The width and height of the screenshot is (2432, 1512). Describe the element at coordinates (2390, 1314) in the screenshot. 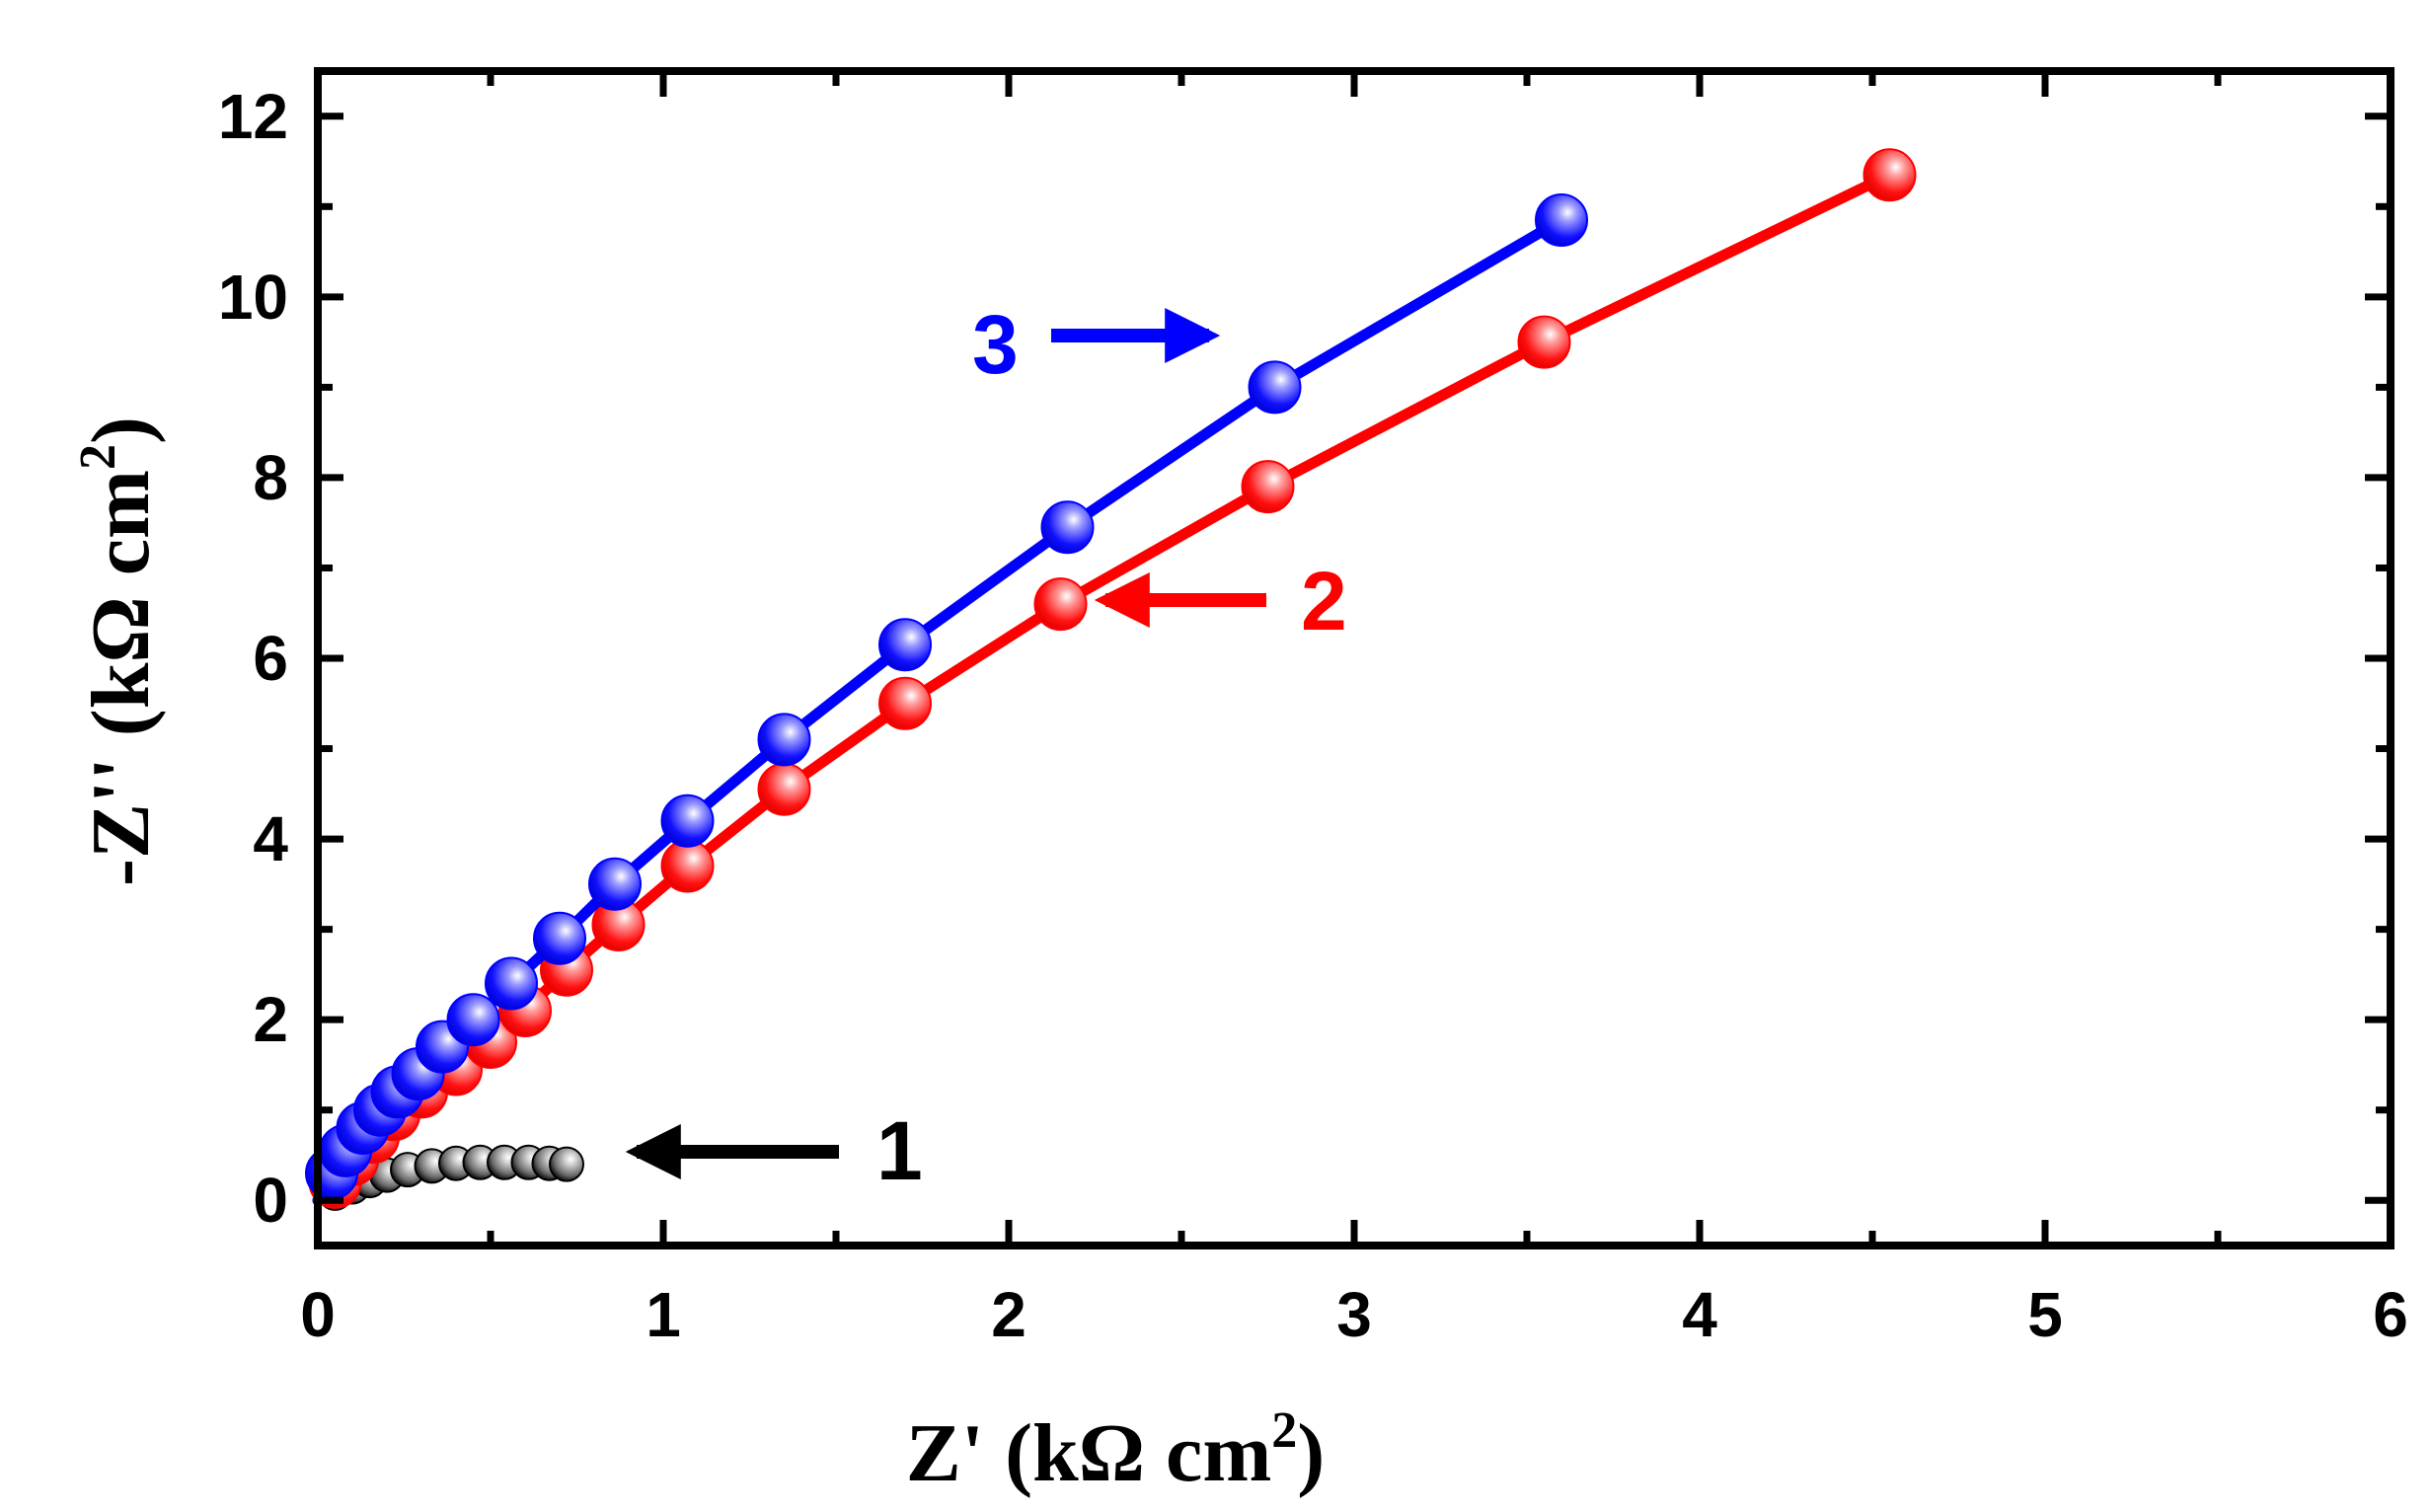

I see `x-tick-label: 6` at that location.